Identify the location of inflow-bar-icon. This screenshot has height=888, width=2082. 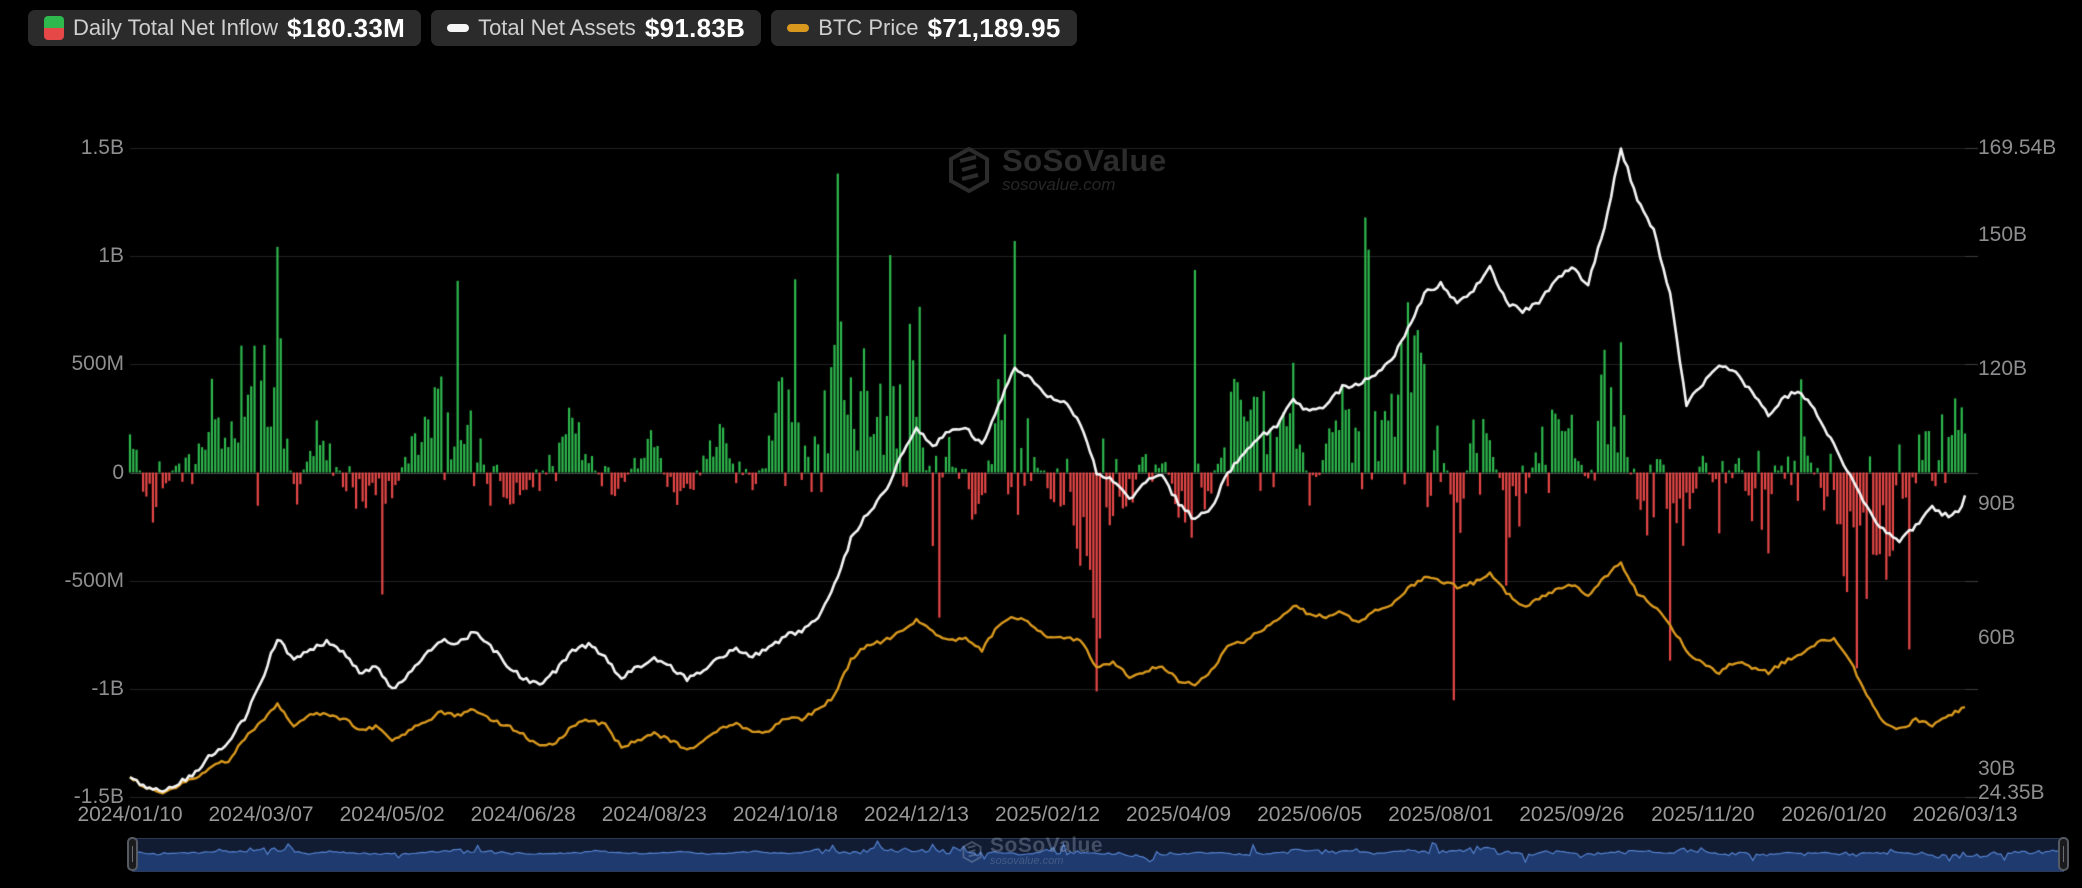
(54, 28).